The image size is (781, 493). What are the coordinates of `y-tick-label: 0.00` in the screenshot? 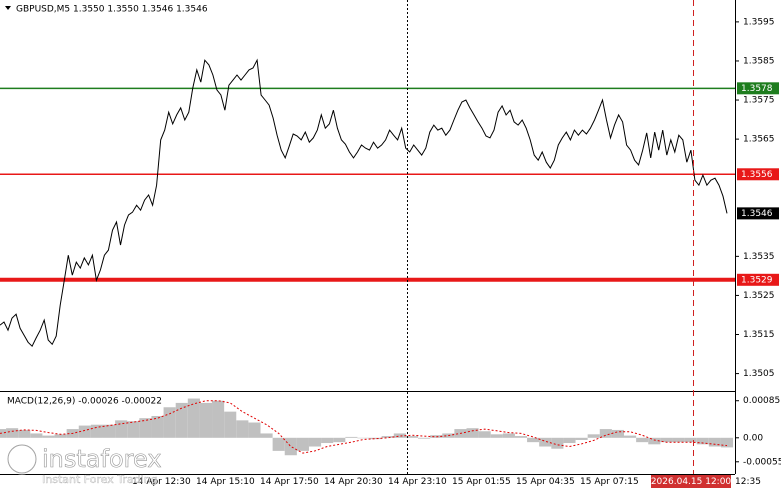 It's located at (753, 438).